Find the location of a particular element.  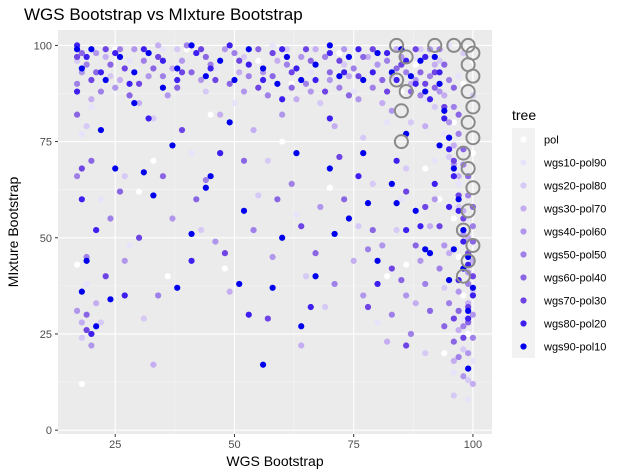

y-tick-label: 50 is located at coordinates (46, 239).